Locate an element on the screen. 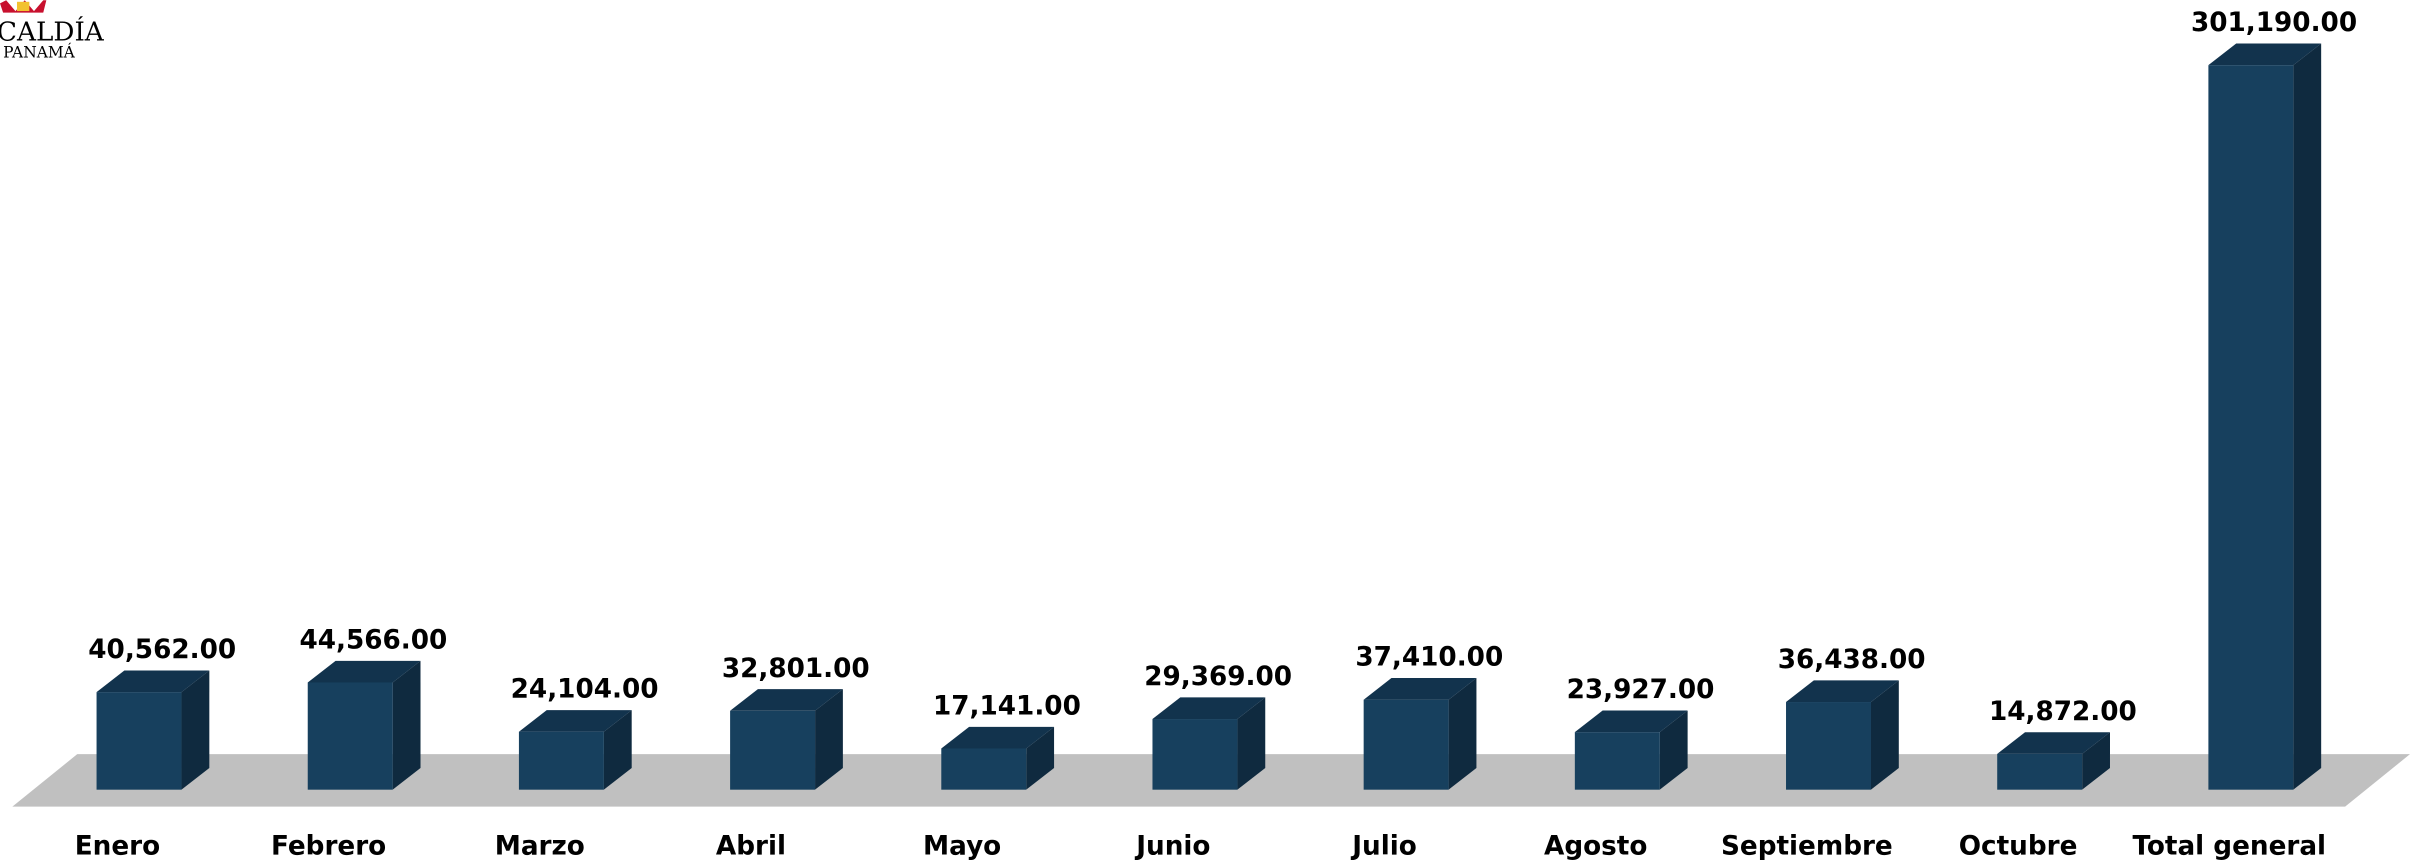 The image size is (2410, 861). x-tick-label: Octubre is located at coordinates (2018, 846).